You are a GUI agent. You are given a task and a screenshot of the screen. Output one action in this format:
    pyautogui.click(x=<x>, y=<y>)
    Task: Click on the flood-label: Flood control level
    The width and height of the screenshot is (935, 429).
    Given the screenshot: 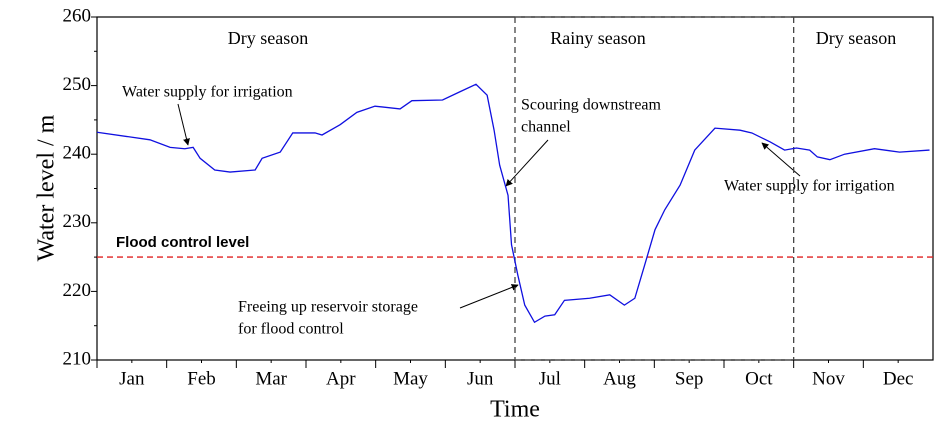 What is the action you would take?
    pyautogui.click(x=182, y=242)
    